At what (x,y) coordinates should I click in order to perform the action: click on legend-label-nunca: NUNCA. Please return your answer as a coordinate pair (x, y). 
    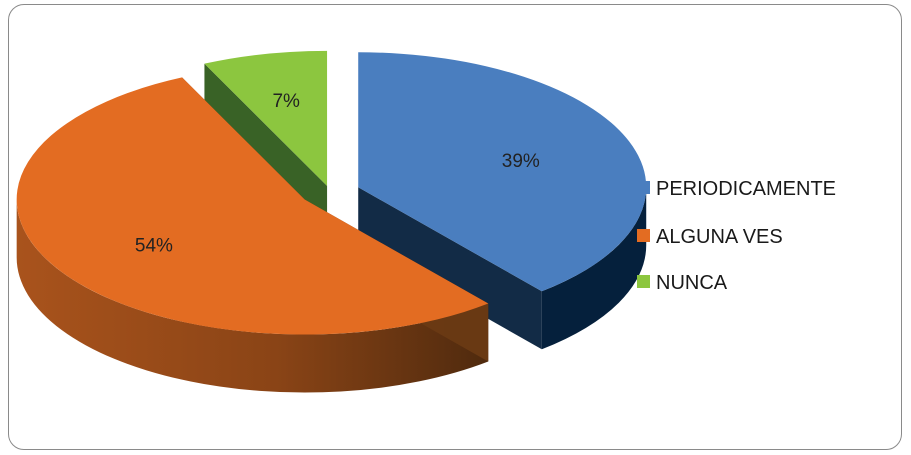
    Looking at the image, I should click on (692, 283).